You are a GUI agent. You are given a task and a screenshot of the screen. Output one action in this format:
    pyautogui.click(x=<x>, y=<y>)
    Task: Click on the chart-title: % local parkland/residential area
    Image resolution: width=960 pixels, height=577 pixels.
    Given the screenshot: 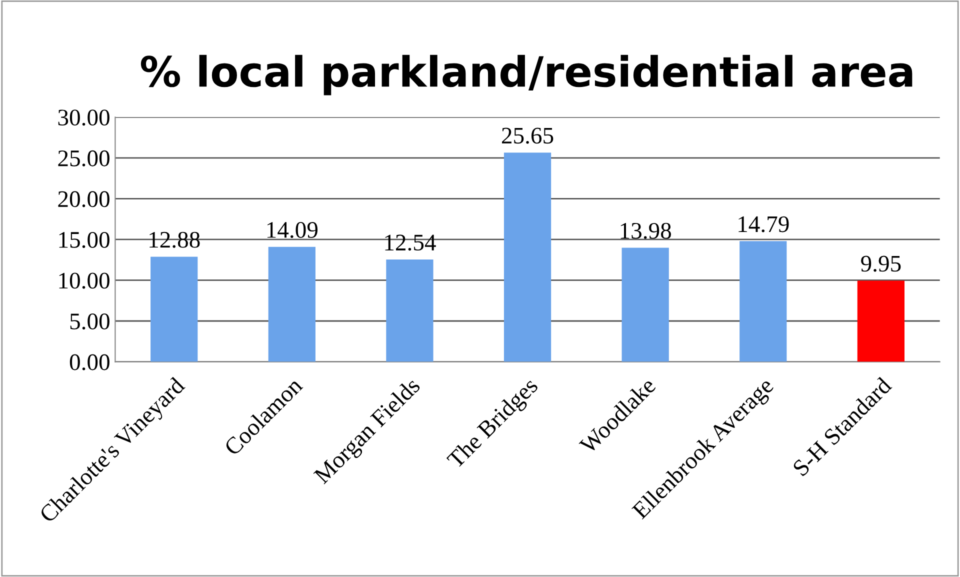 What is the action you would take?
    pyautogui.click(x=526, y=75)
    